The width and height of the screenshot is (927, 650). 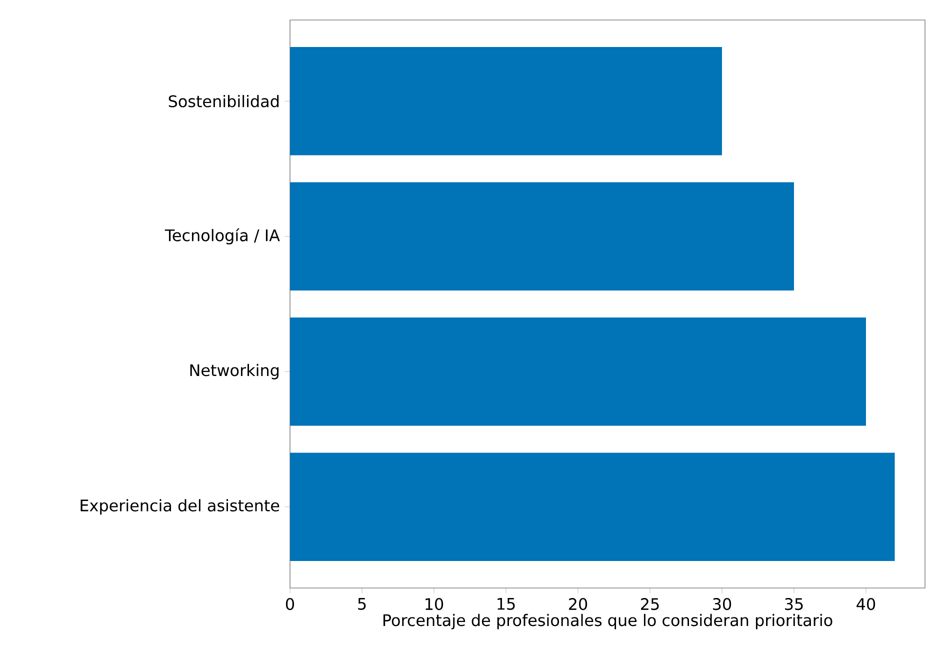 What do you see at coordinates (866, 604) in the screenshot?
I see `x-tick-label: 40` at bounding box center [866, 604].